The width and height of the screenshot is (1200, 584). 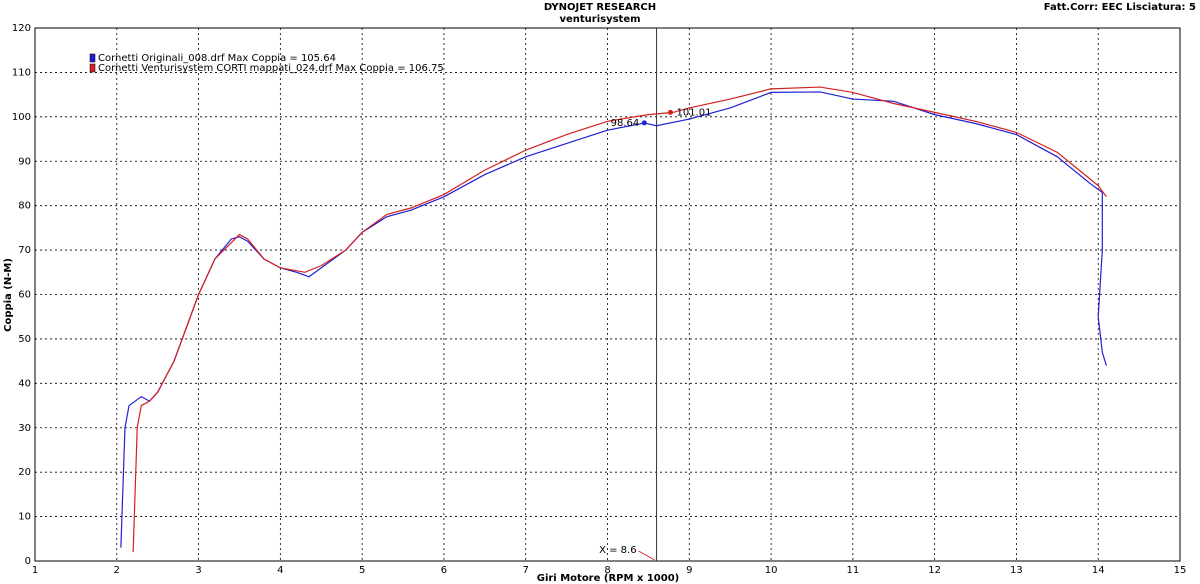 What do you see at coordinates (526, 570) in the screenshot?
I see `x-tick-label: 7` at bounding box center [526, 570].